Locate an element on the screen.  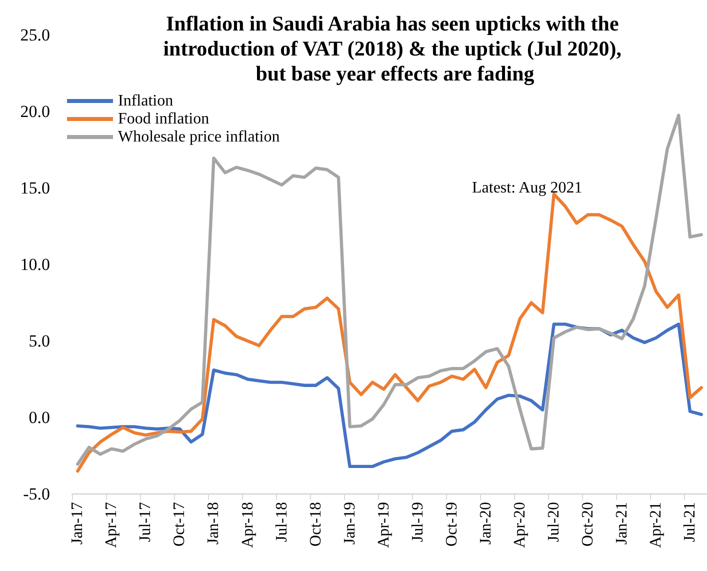
y-tick-label: 5.0 is located at coordinates (39, 341).